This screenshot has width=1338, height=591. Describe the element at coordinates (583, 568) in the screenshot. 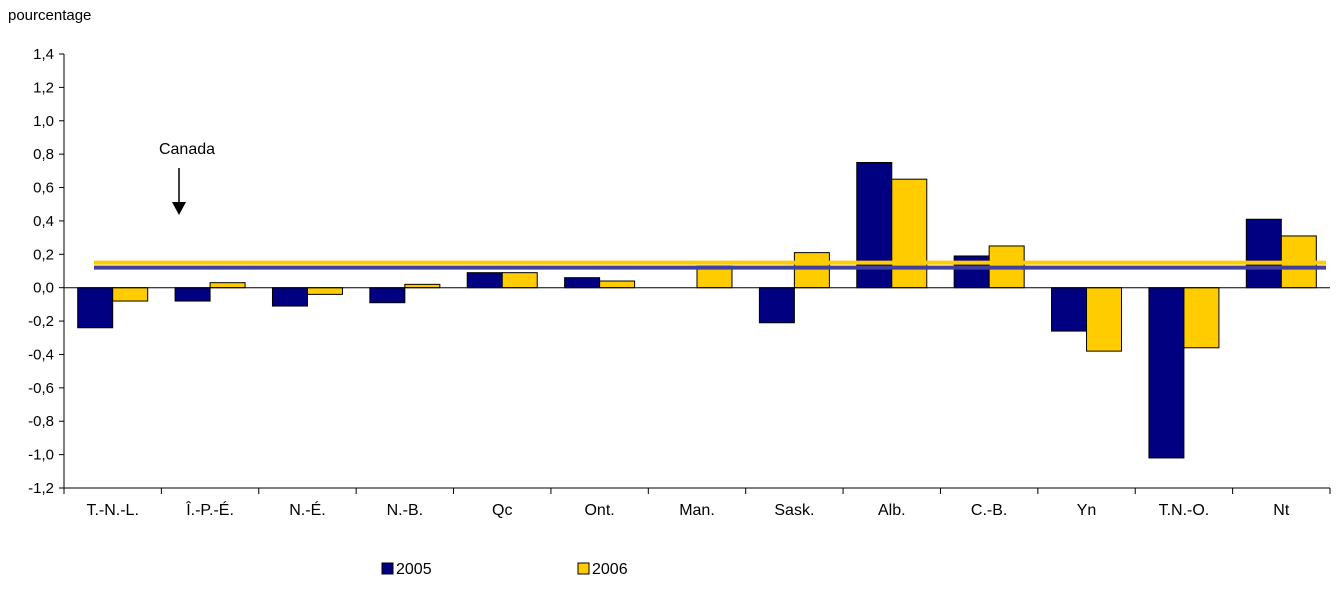

I see `legend-swatch-2006` at that location.